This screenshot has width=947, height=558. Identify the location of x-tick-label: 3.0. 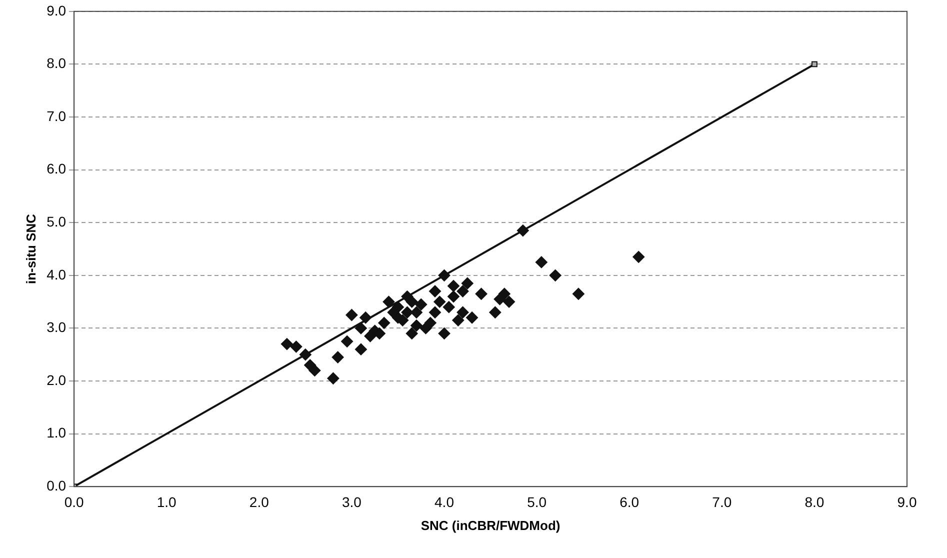
(352, 502).